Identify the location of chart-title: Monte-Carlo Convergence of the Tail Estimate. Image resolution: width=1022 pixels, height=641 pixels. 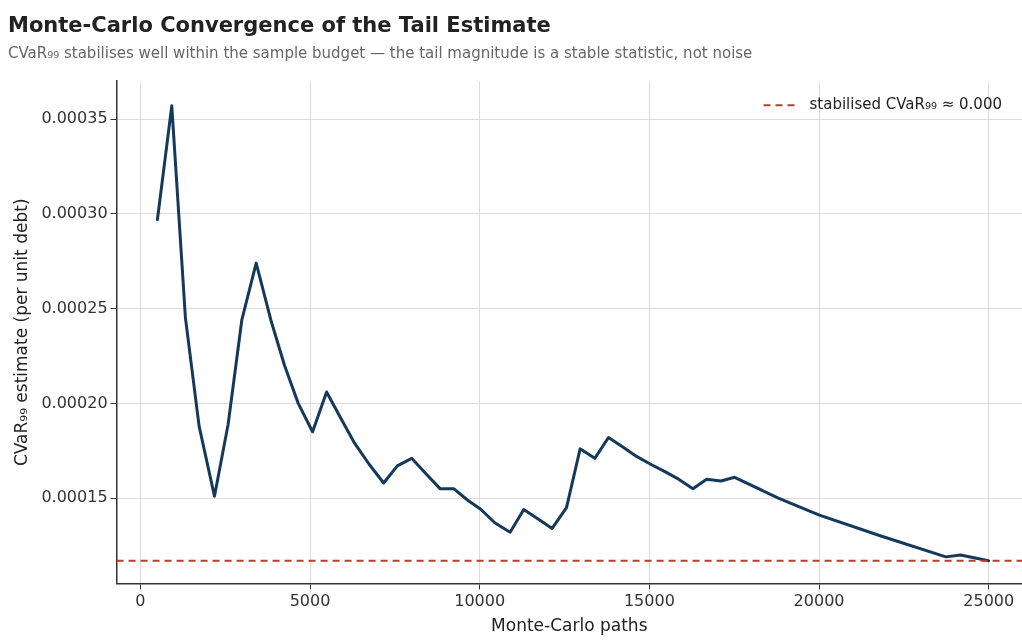
(279, 25).